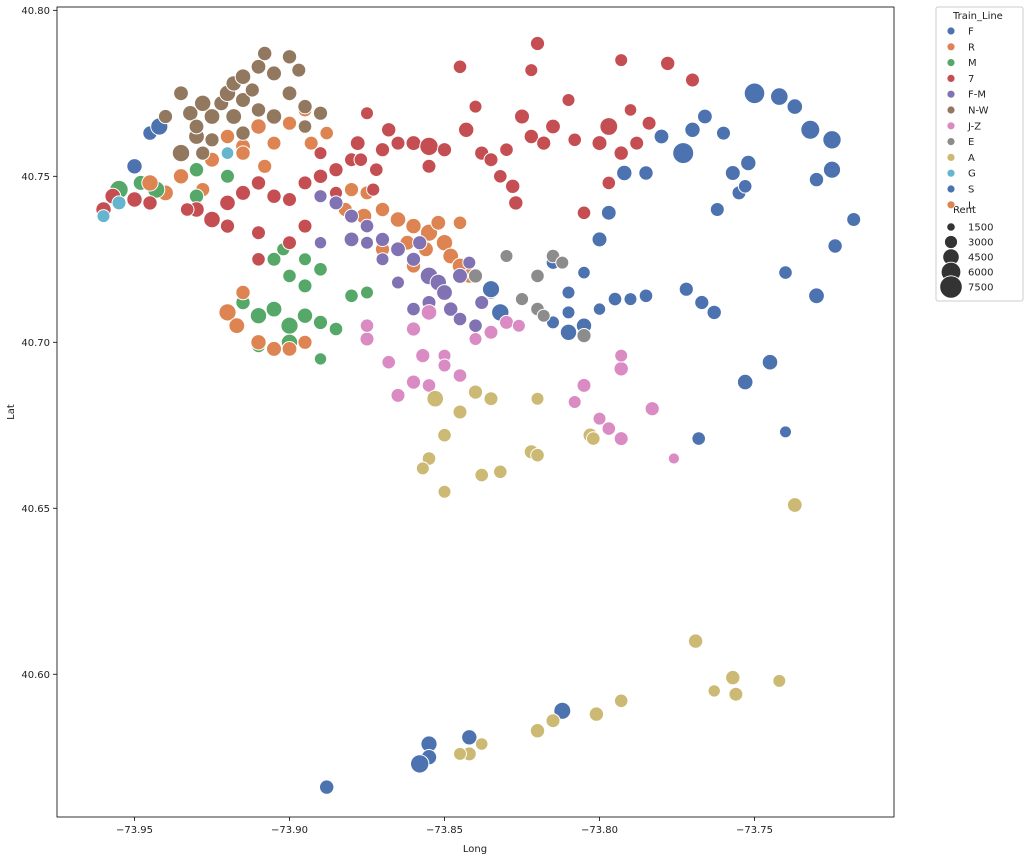 This screenshot has height=860, width=1028. What do you see at coordinates (980, 288) in the screenshot?
I see `legend-size-label-7500: 7500` at bounding box center [980, 288].